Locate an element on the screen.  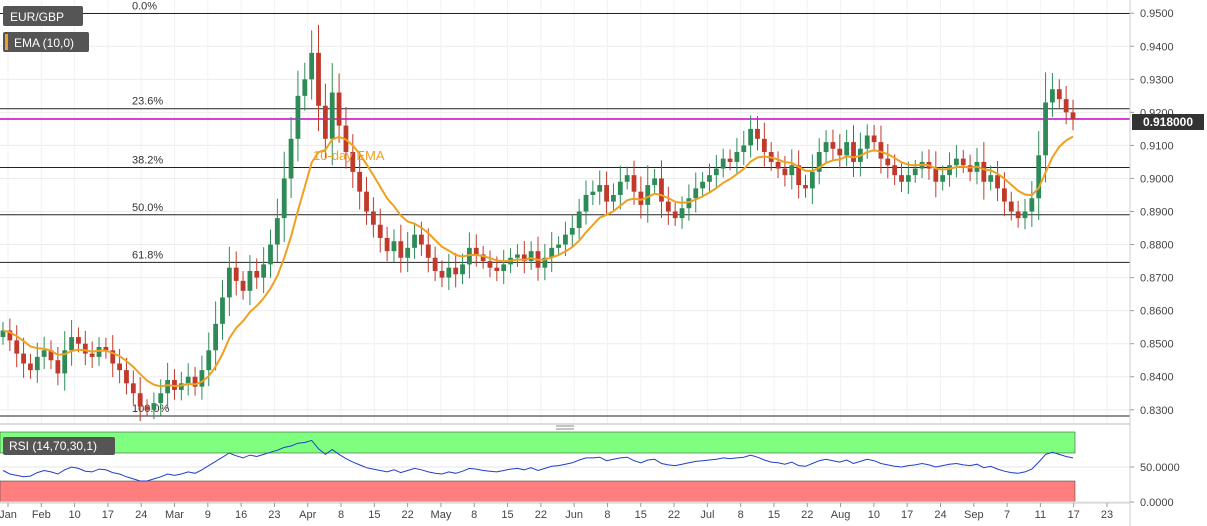
time-tick-label: 9 is located at coordinates (208, 515).